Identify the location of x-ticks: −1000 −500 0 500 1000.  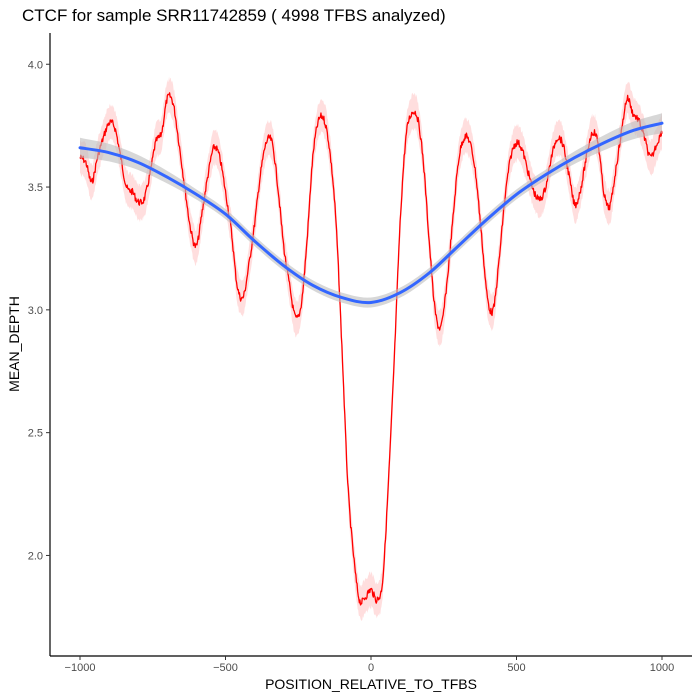
(369, 665).